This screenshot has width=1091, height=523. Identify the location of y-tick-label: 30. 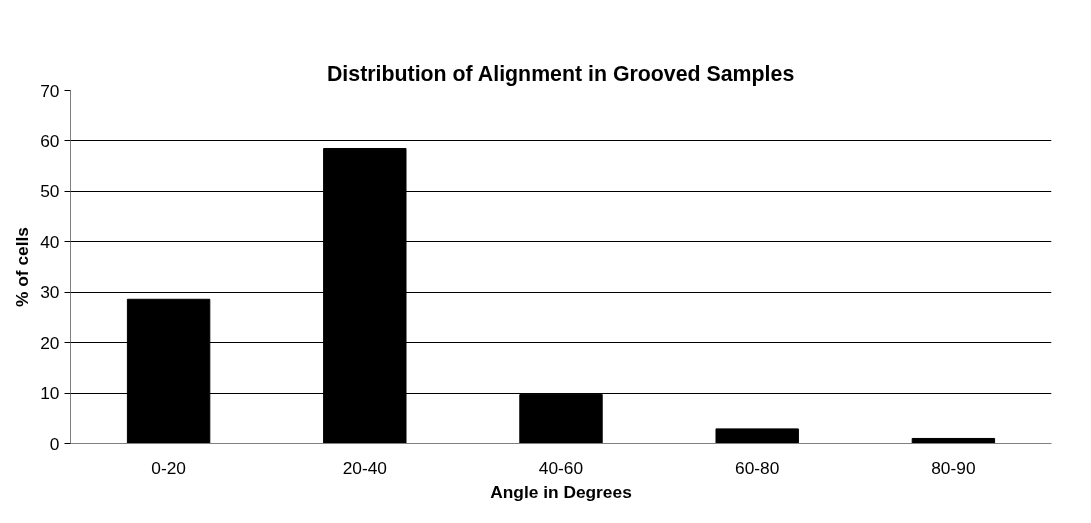
(50, 292).